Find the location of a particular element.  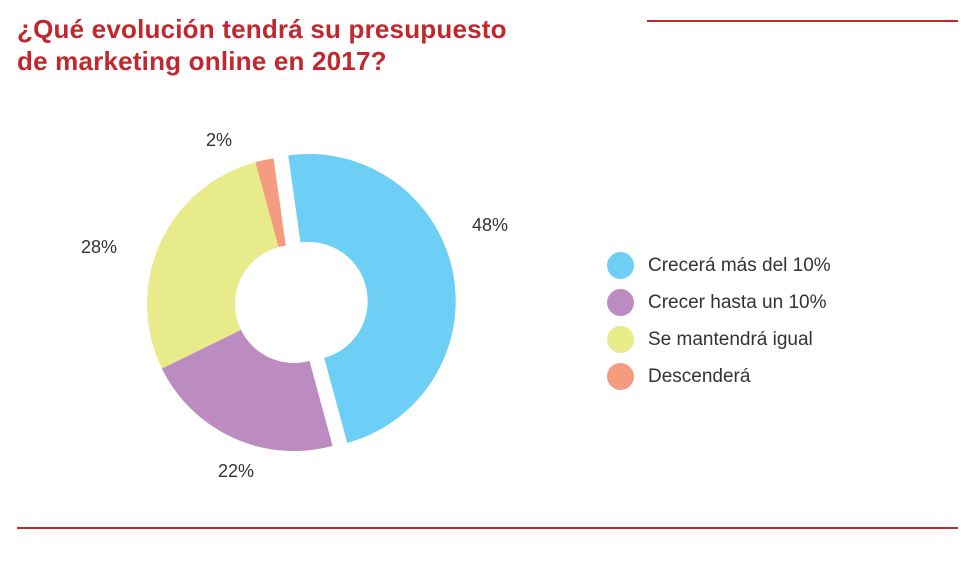

slice-value-label: 48% is located at coordinates (490, 225).